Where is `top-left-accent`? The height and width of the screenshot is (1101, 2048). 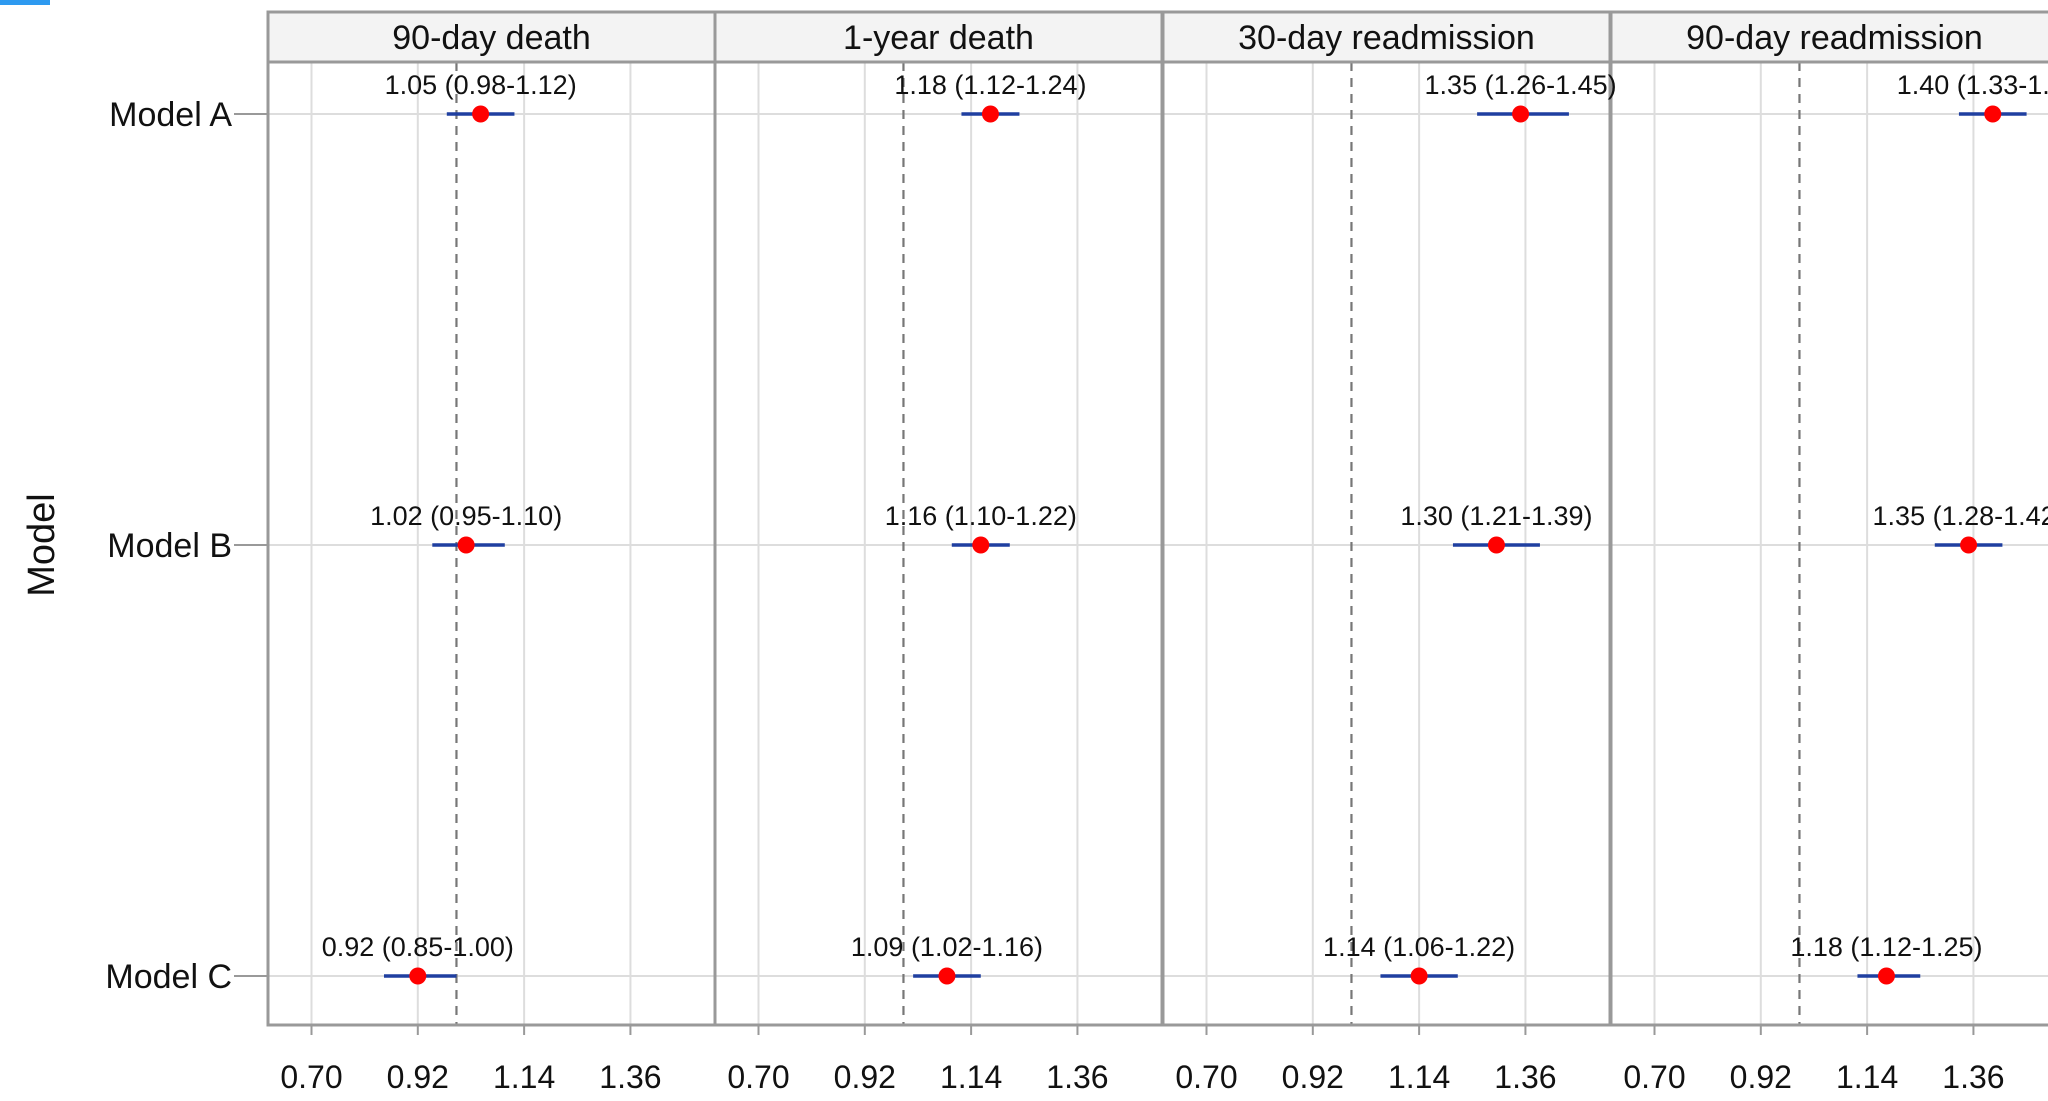
top-left-accent is located at coordinates (25, 2).